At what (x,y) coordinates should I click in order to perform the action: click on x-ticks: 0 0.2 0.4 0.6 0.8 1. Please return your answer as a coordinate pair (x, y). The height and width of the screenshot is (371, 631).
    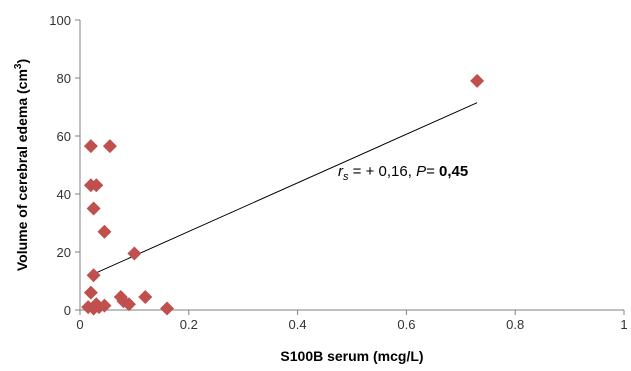
    Looking at the image, I should click on (352, 321).